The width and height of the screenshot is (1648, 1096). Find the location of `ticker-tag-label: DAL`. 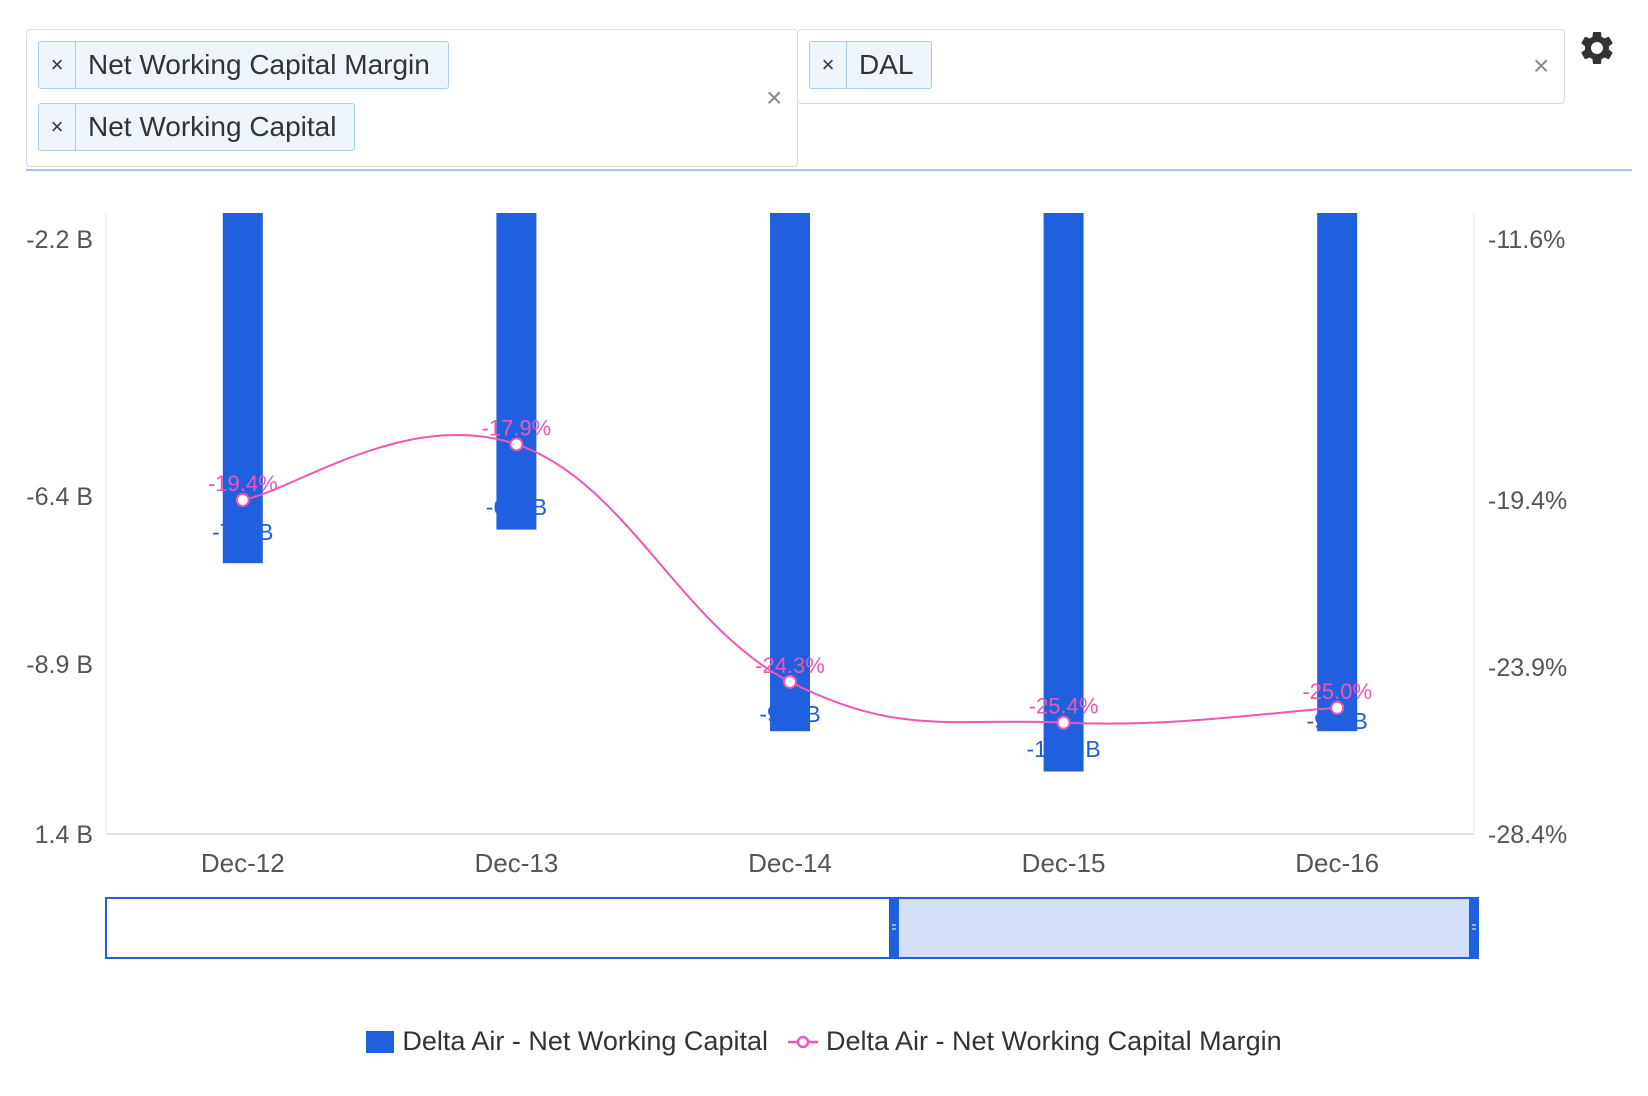

ticker-tag-label: DAL is located at coordinates (886, 64).